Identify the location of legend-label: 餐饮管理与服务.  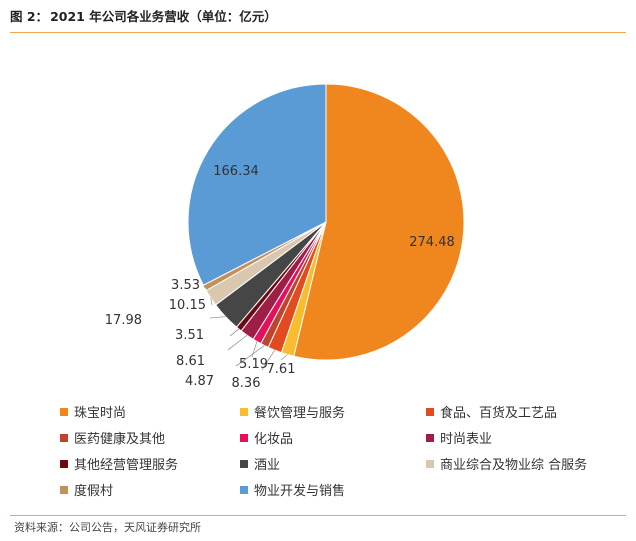
(300, 413).